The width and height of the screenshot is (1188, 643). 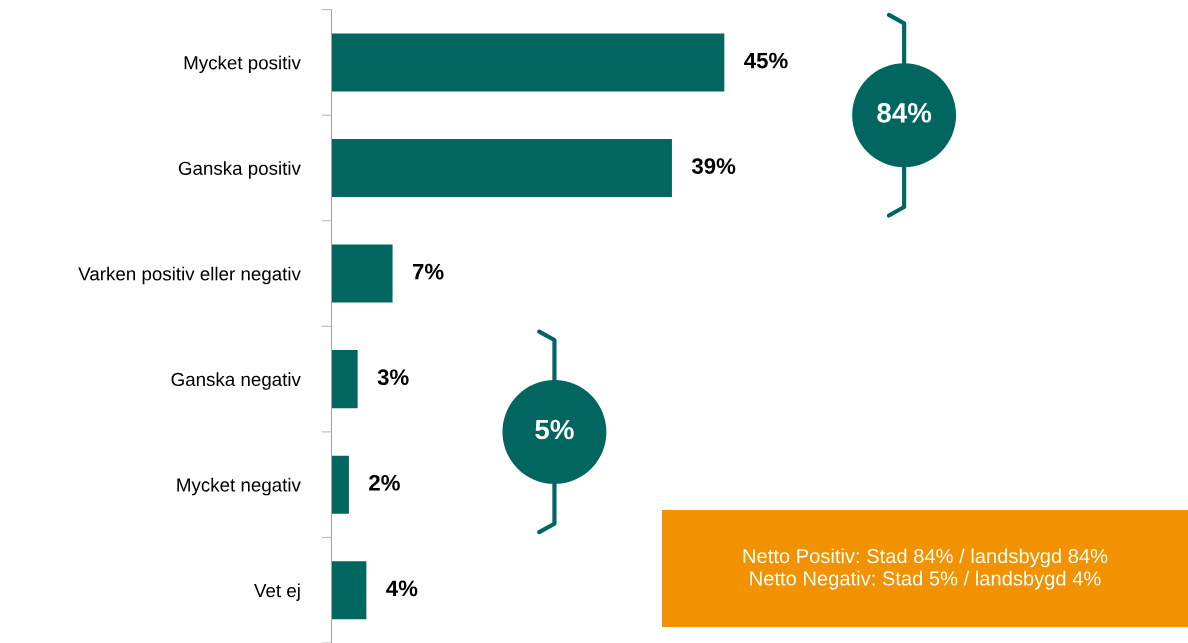 I want to click on y-tick-label: Varken positiv eller negativ, so click(x=189, y=275).